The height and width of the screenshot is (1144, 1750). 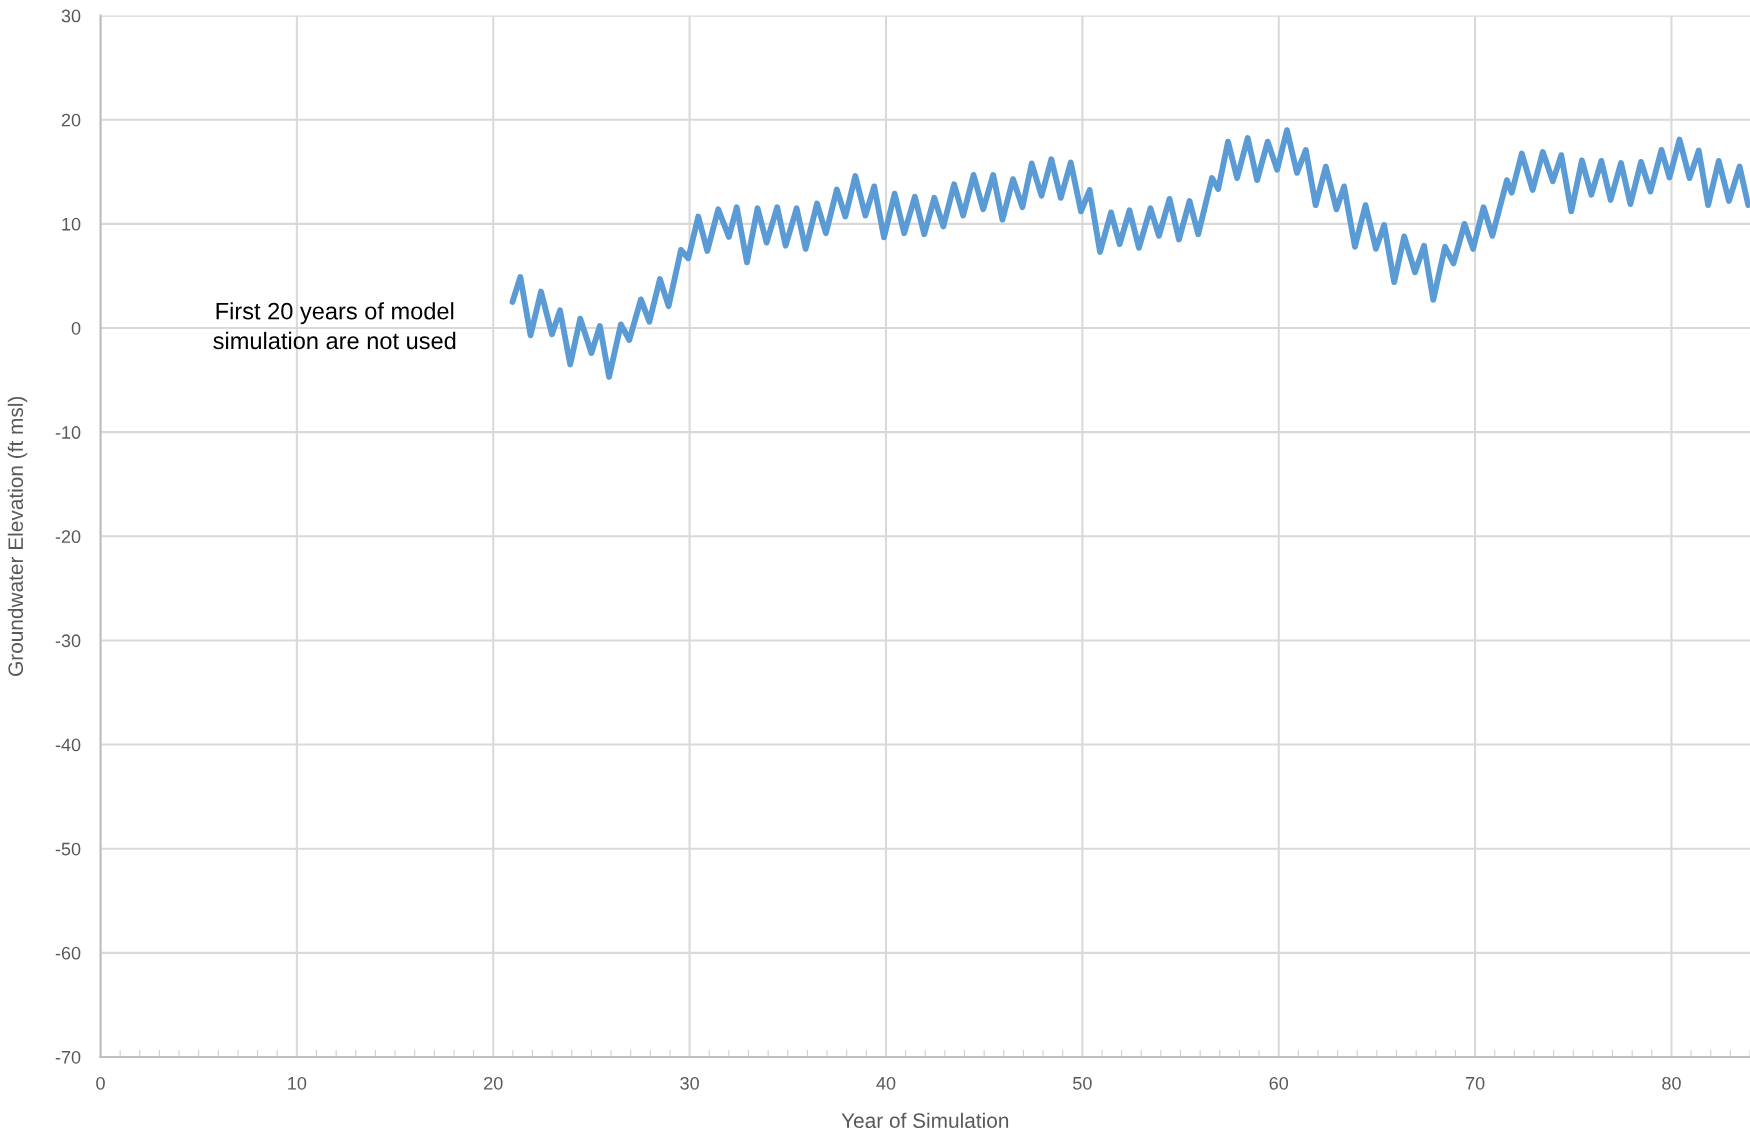 What do you see at coordinates (76, 328) in the screenshot?
I see `y-tick-label: 0` at bounding box center [76, 328].